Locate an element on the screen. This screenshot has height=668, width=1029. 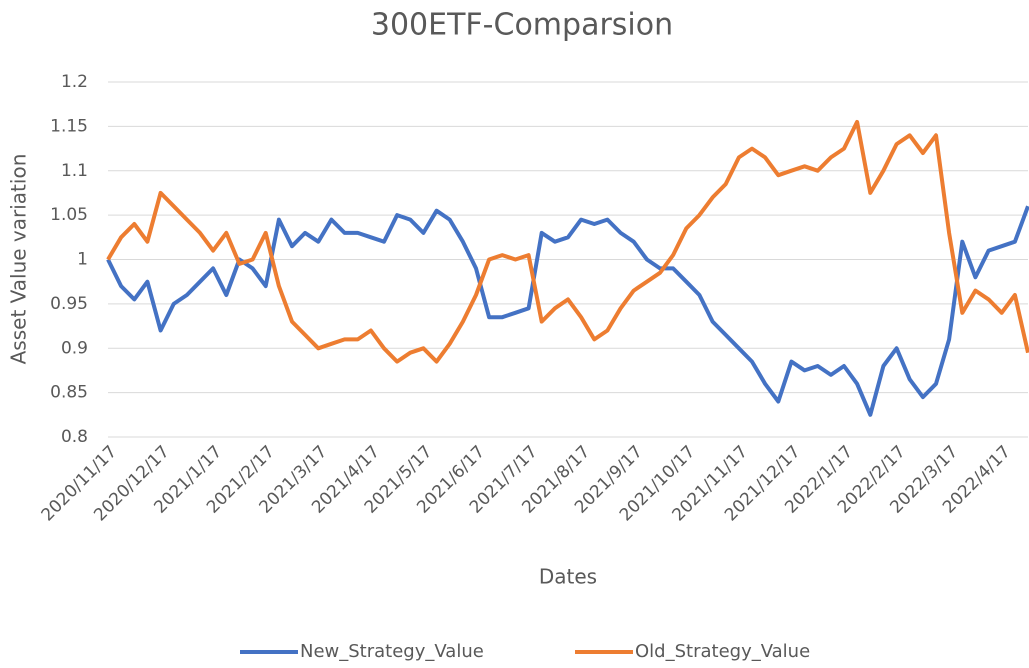
y-tick-label: 1.2 is located at coordinates (74, 82).